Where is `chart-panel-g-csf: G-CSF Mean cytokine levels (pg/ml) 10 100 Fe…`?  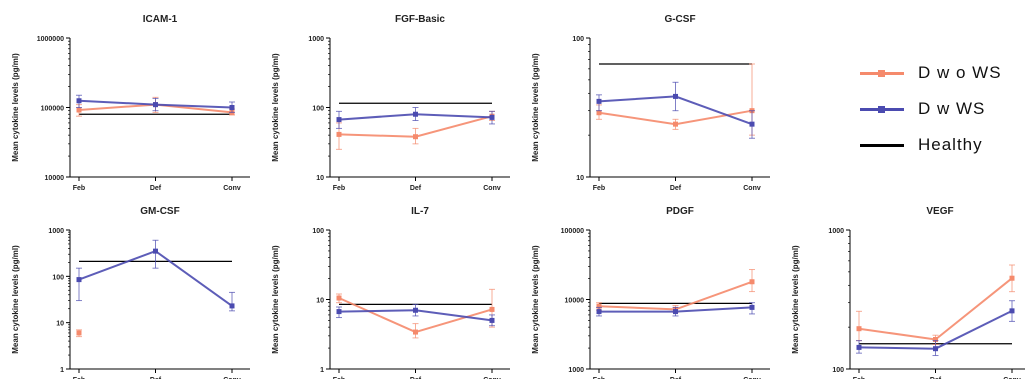
chart-panel-g-csf: G-CSF Mean cytokine levels (pg/ml) 10 100 Fe… is located at coordinates (650, 103).